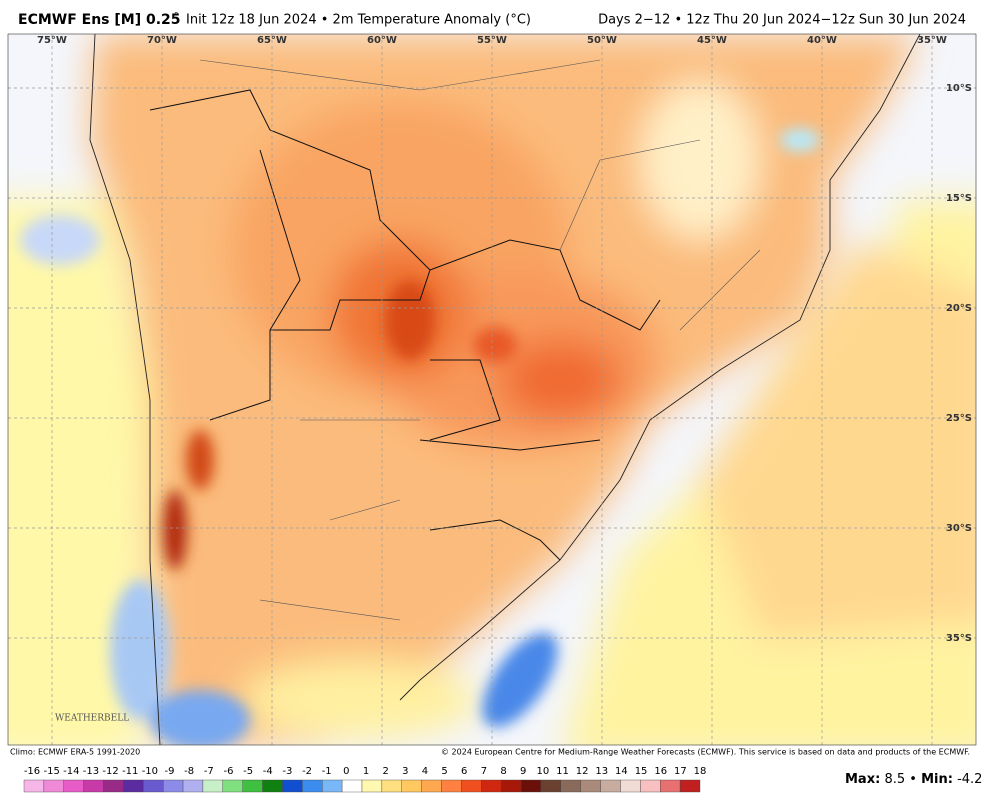 The height and width of the screenshot is (812, 984). Describe the element at coordinates (189, 771) in the screenshot. I see `colorbar-label: -8` at that location.